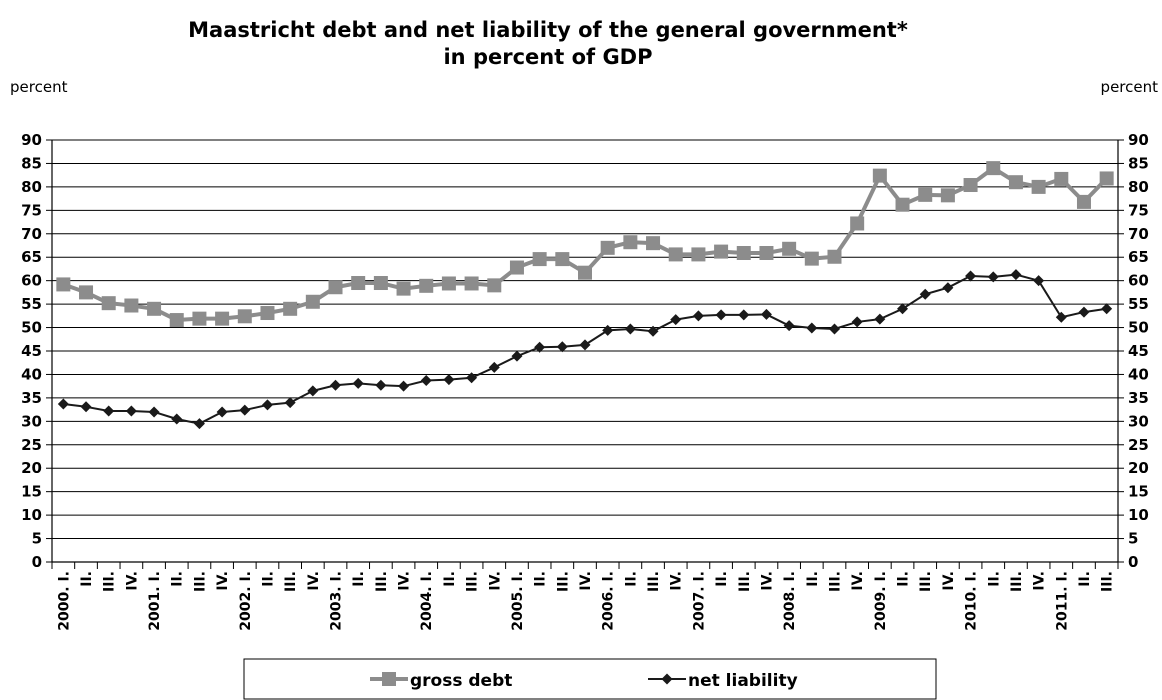 This screenshot has height=700, width=1162. What do you see at coordinates (31, 421) in the screenshot?
I see `y-tick-label-left: 30` at bounding box center [31, 421].